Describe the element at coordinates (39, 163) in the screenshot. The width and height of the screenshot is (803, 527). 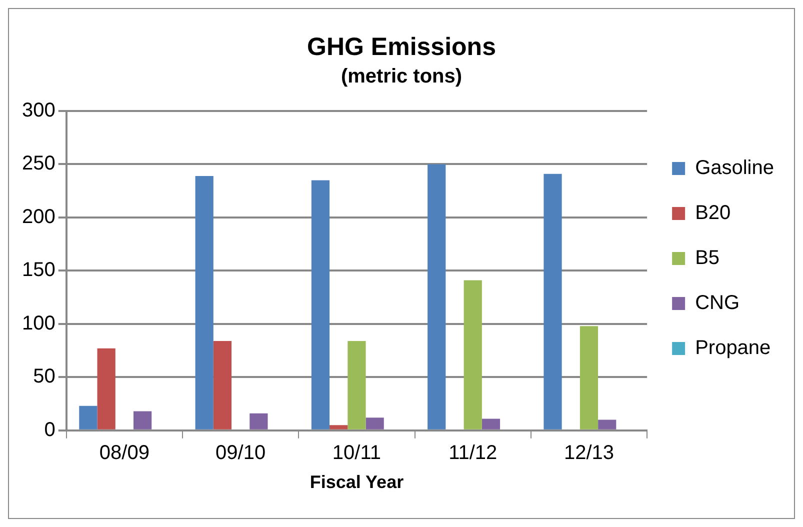
I see `y-tick-label: 250` at that location.